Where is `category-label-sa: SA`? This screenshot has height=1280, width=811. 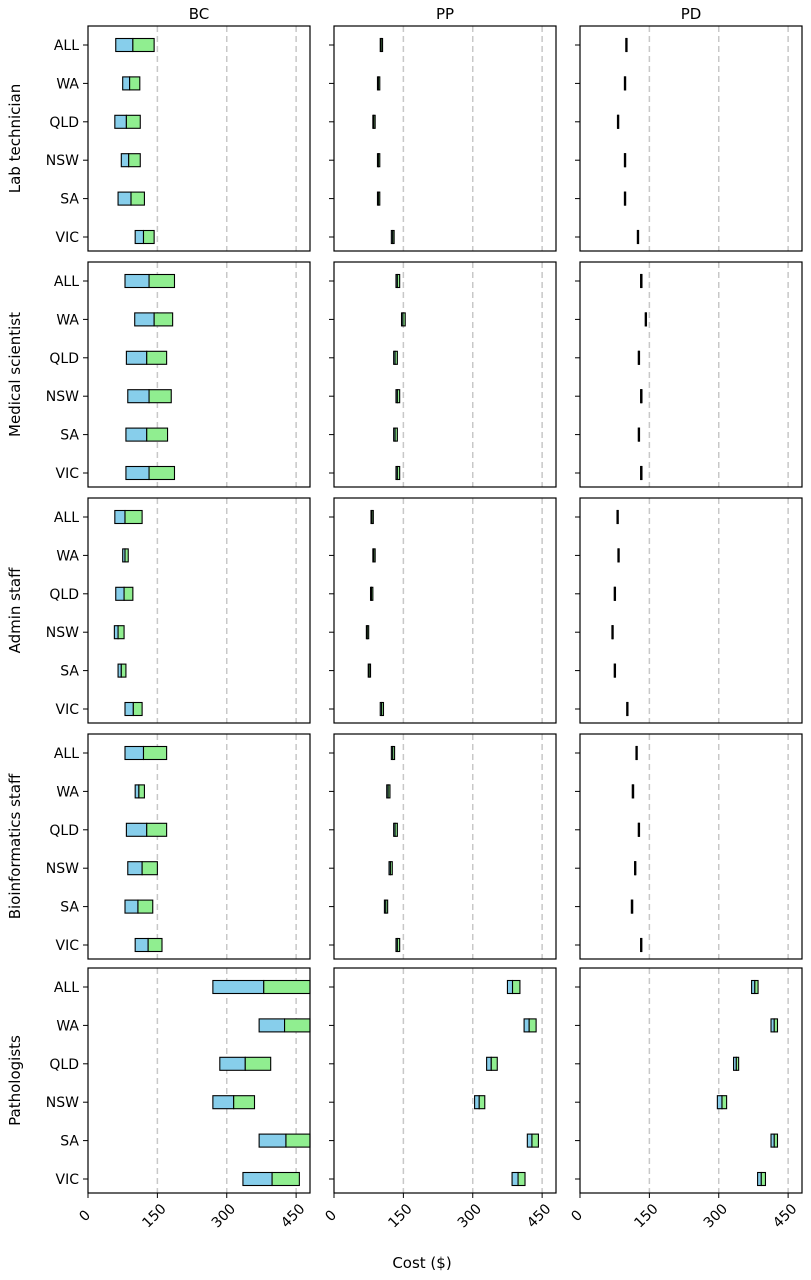
category-label-sa: SA is located at coordinates (69, 1142).